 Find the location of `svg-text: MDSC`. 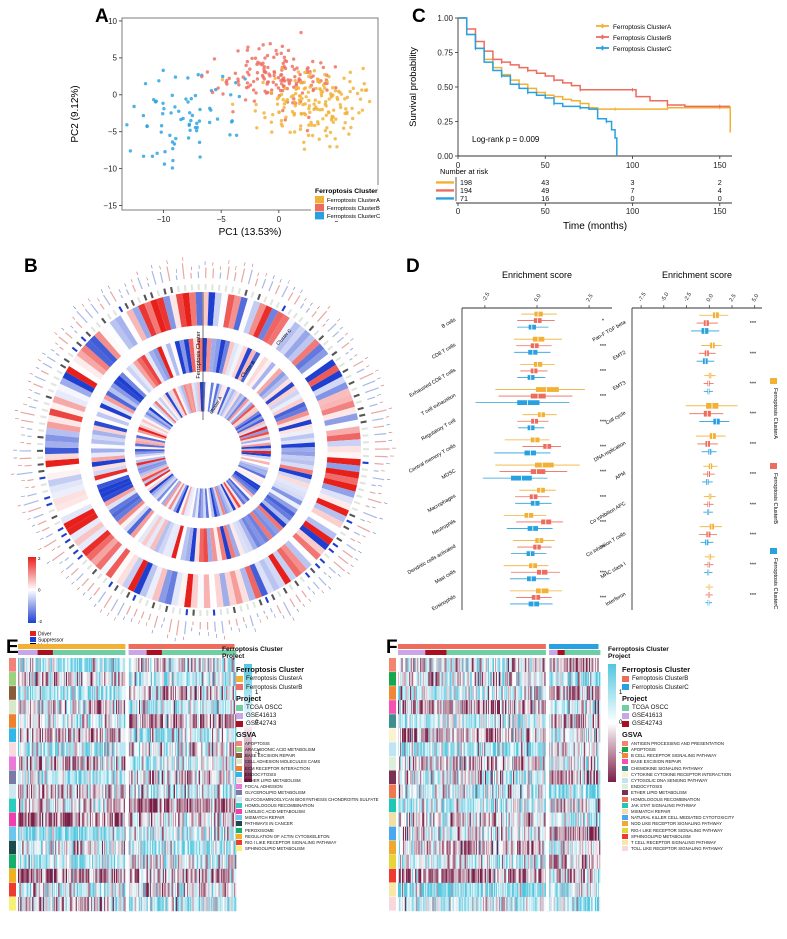

svg-text: MDSC is located at coordinates (449, 474).